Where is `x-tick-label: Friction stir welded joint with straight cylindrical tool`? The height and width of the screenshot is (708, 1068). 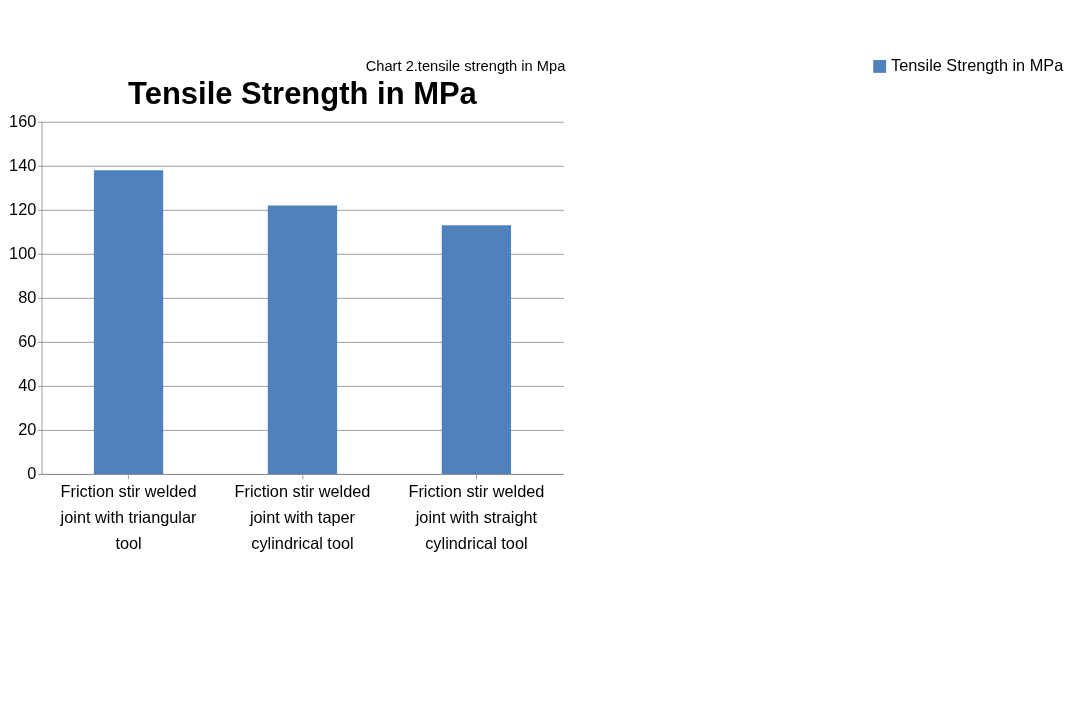
x-tick-label: Friction stir welded joint with straight cylindrical tool is located at coordinates (476, 517).